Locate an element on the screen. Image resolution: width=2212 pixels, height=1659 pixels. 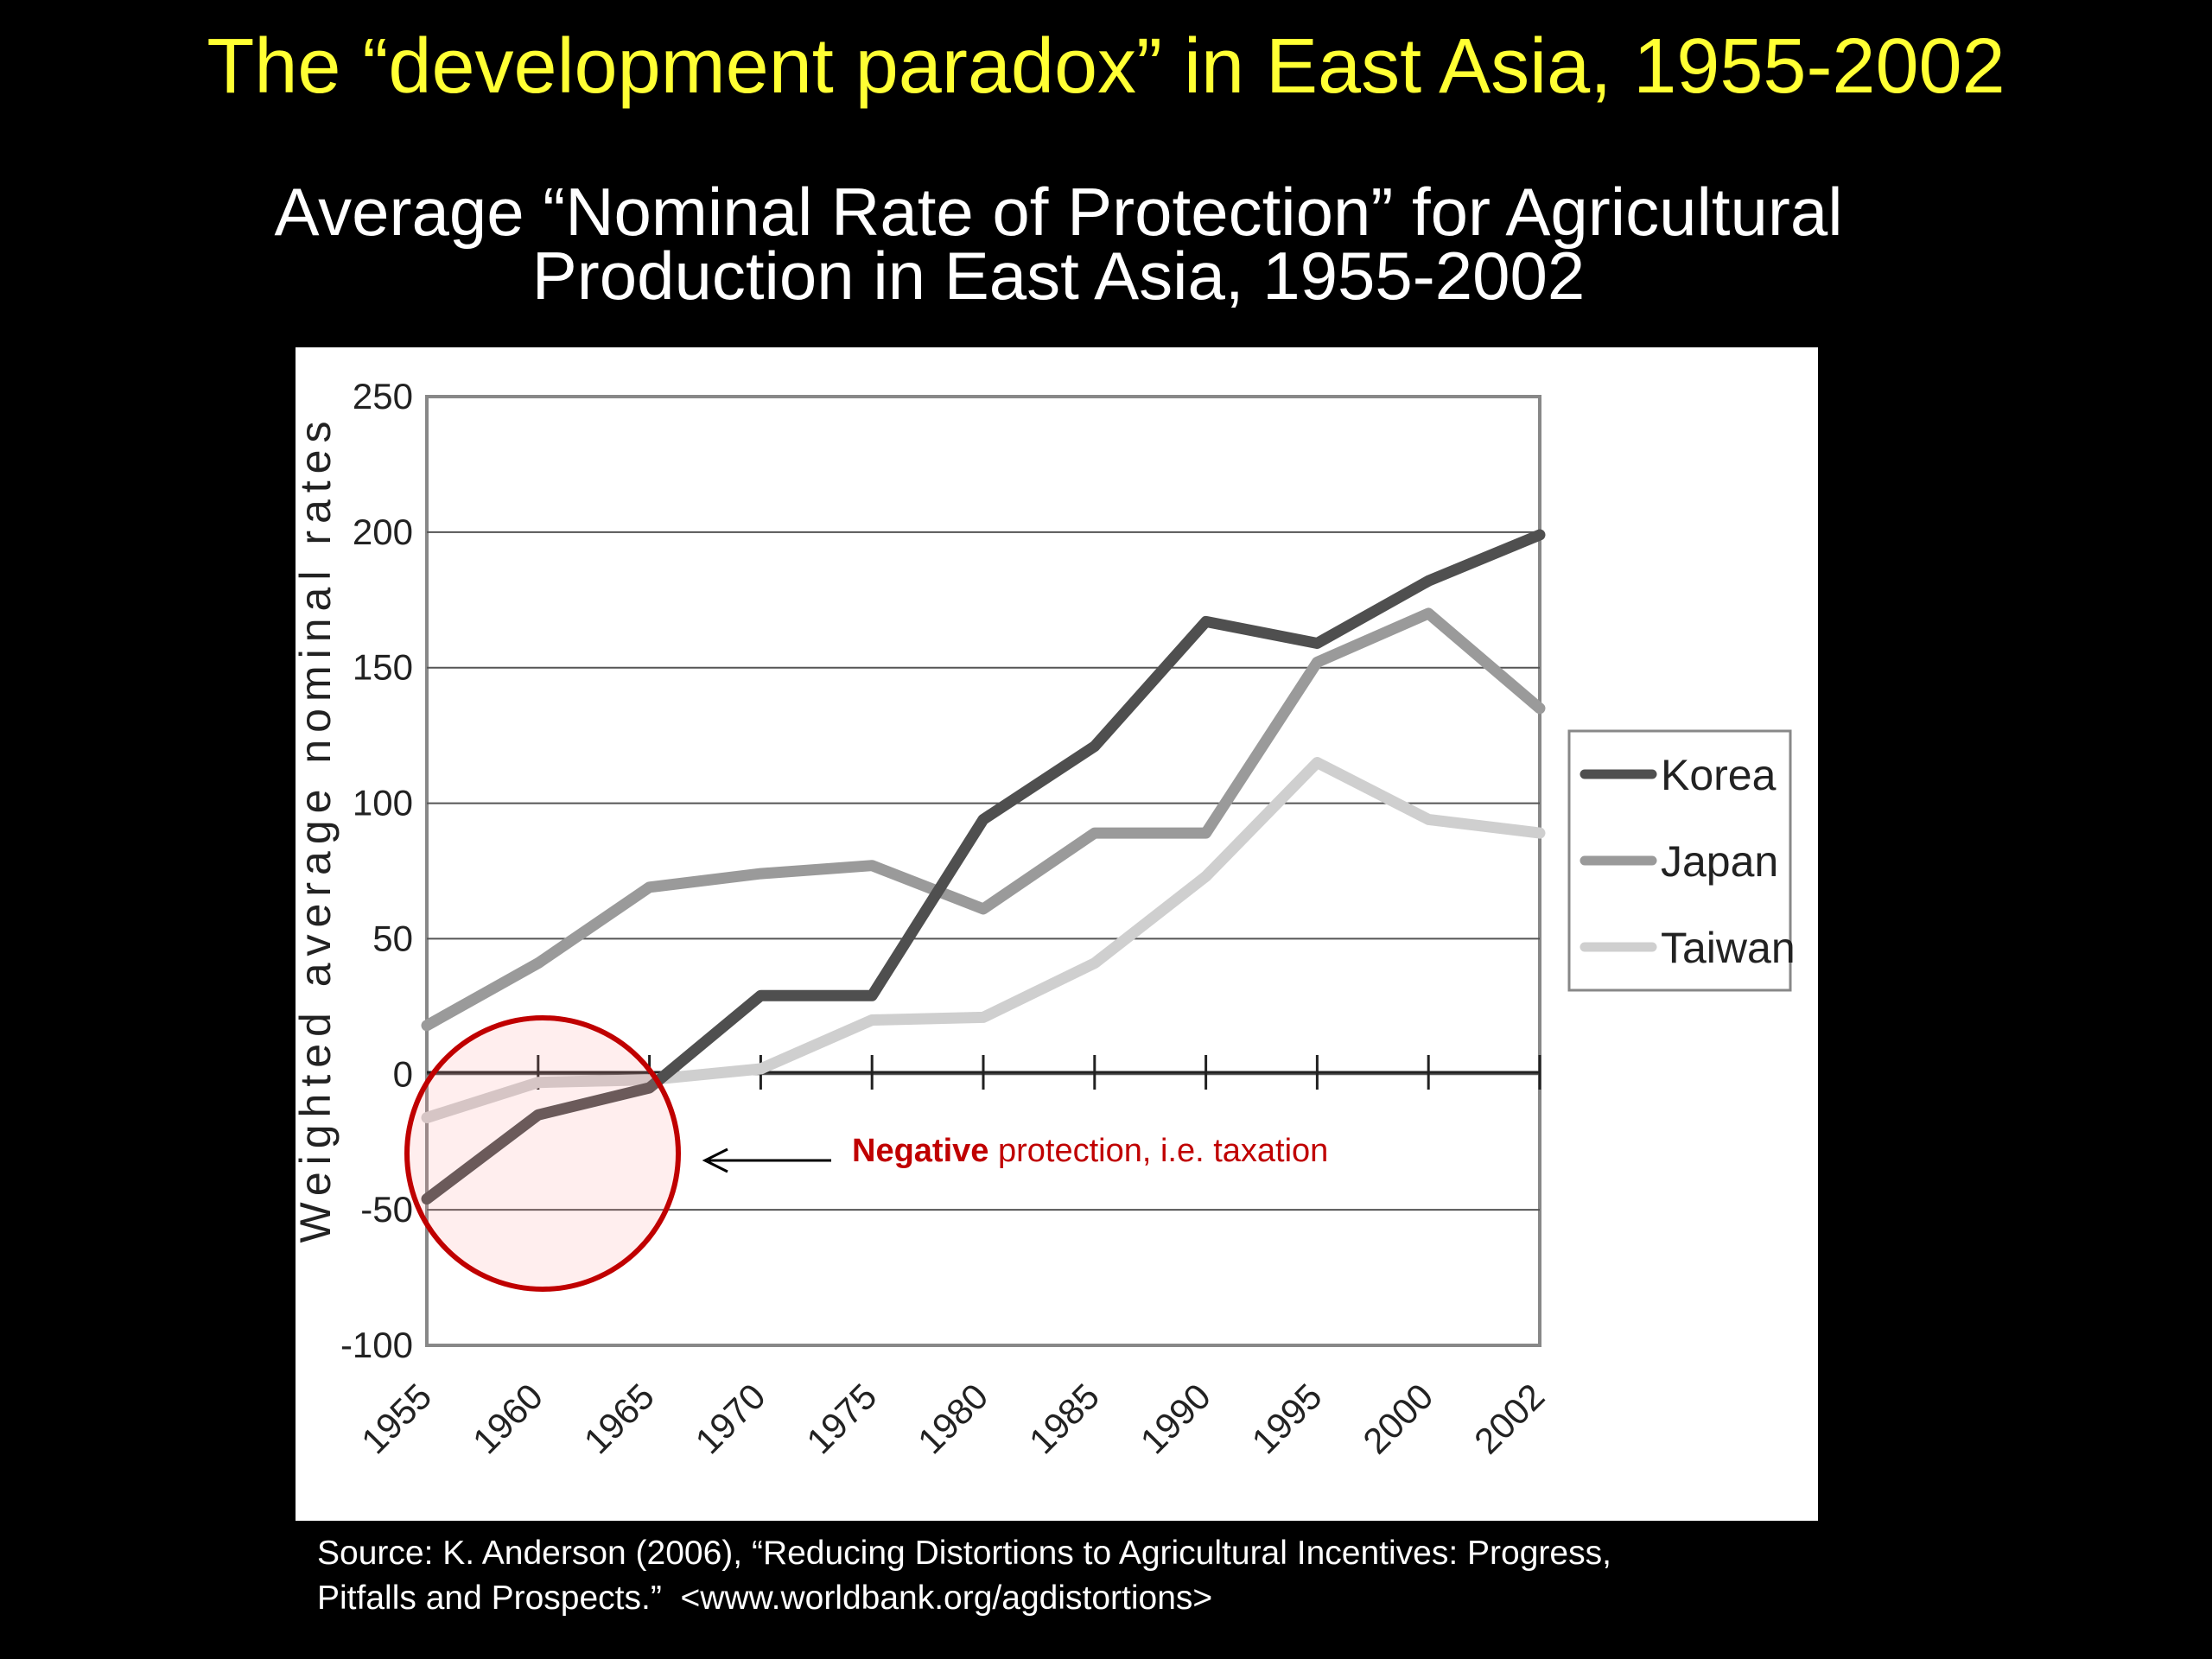
y-axis-label: Weighted average nominal rates is located at coordinates (318, 829).